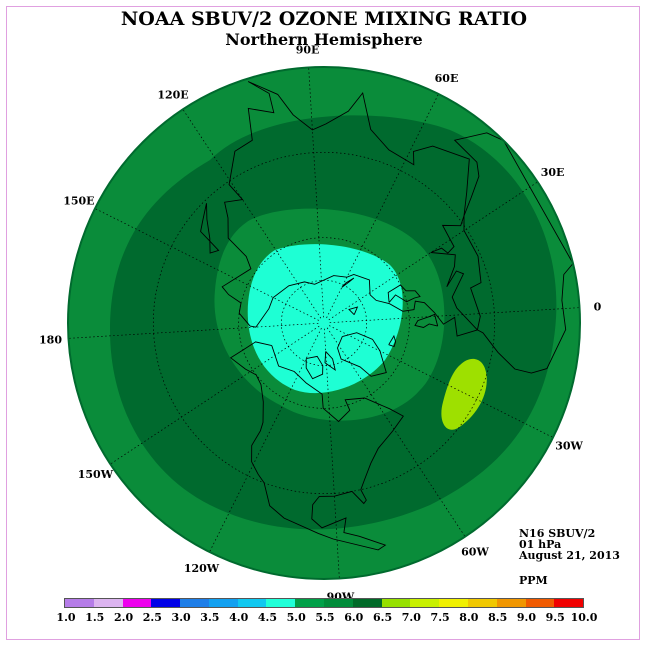 Image resolution: width=648 pixels, height=648 pixels. I want to click on color-scale-label: 2.0, so click(123, 617).